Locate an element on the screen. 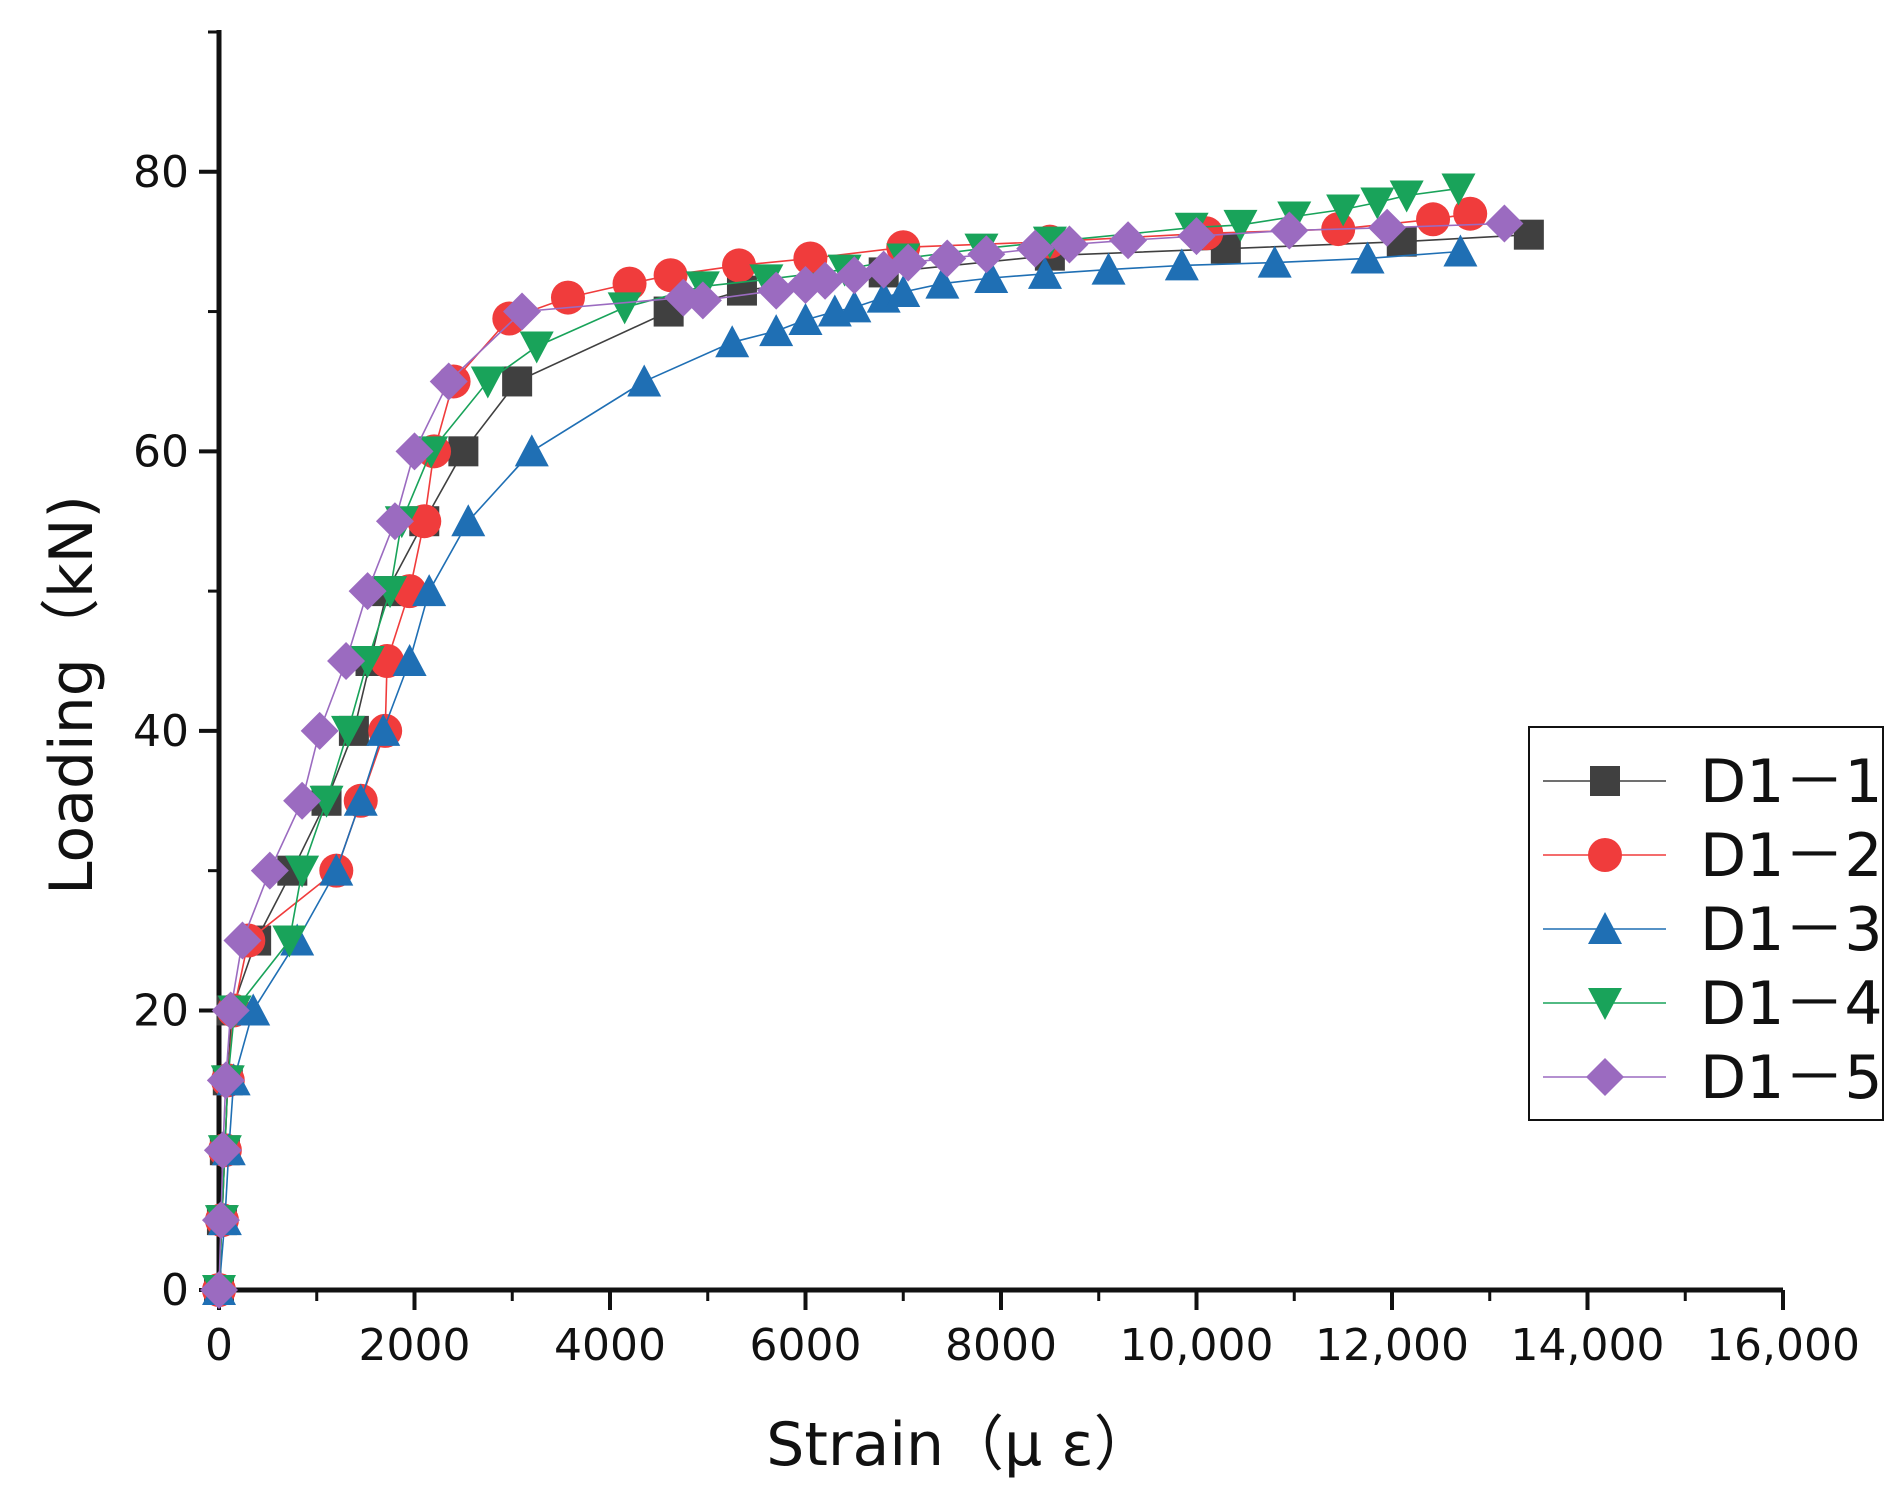  x-tick-label: 8000 is located at coordinates (1001, 1345).